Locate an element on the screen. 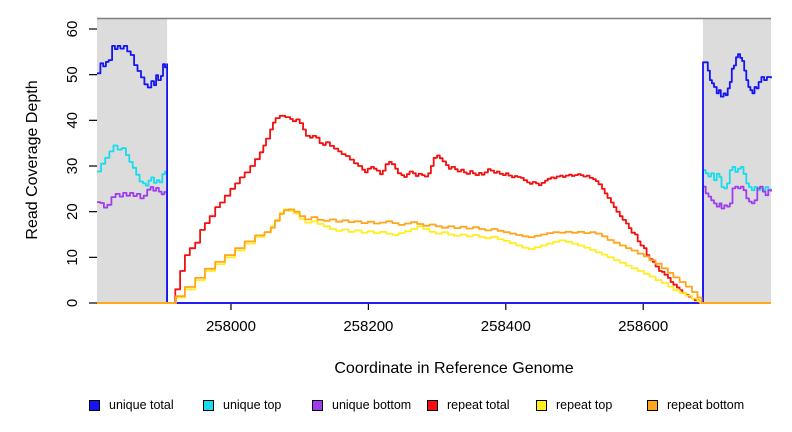  y-tick-label: 10 is located at coordinates (72, 257).